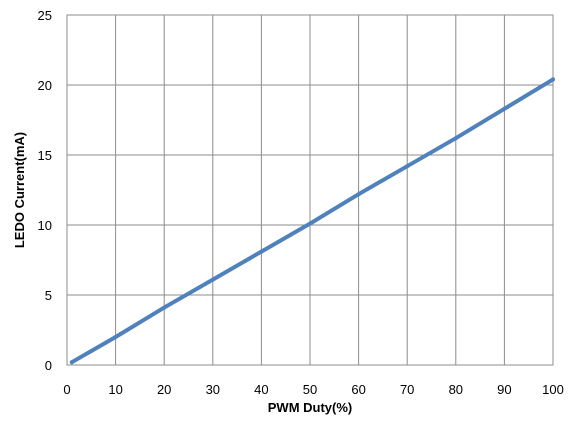  What do you see at coordinates (504, 389) in the screenshot?
I see `x-tick-label: 90` at bounding box center [504, 389].